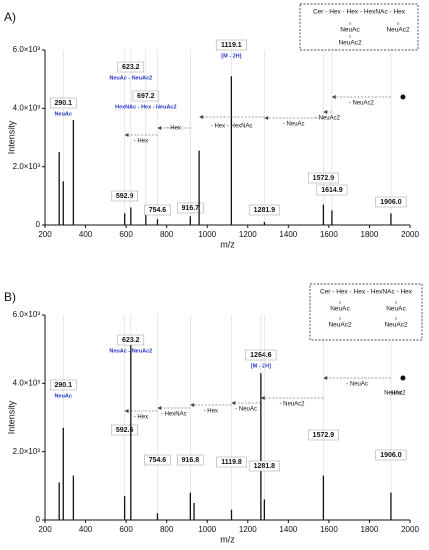 The image size is (429, 550). Describe the element at coordinates (232, 127) in the screenshot. I see `loss-label: - Hex - HexNAc` at that location.